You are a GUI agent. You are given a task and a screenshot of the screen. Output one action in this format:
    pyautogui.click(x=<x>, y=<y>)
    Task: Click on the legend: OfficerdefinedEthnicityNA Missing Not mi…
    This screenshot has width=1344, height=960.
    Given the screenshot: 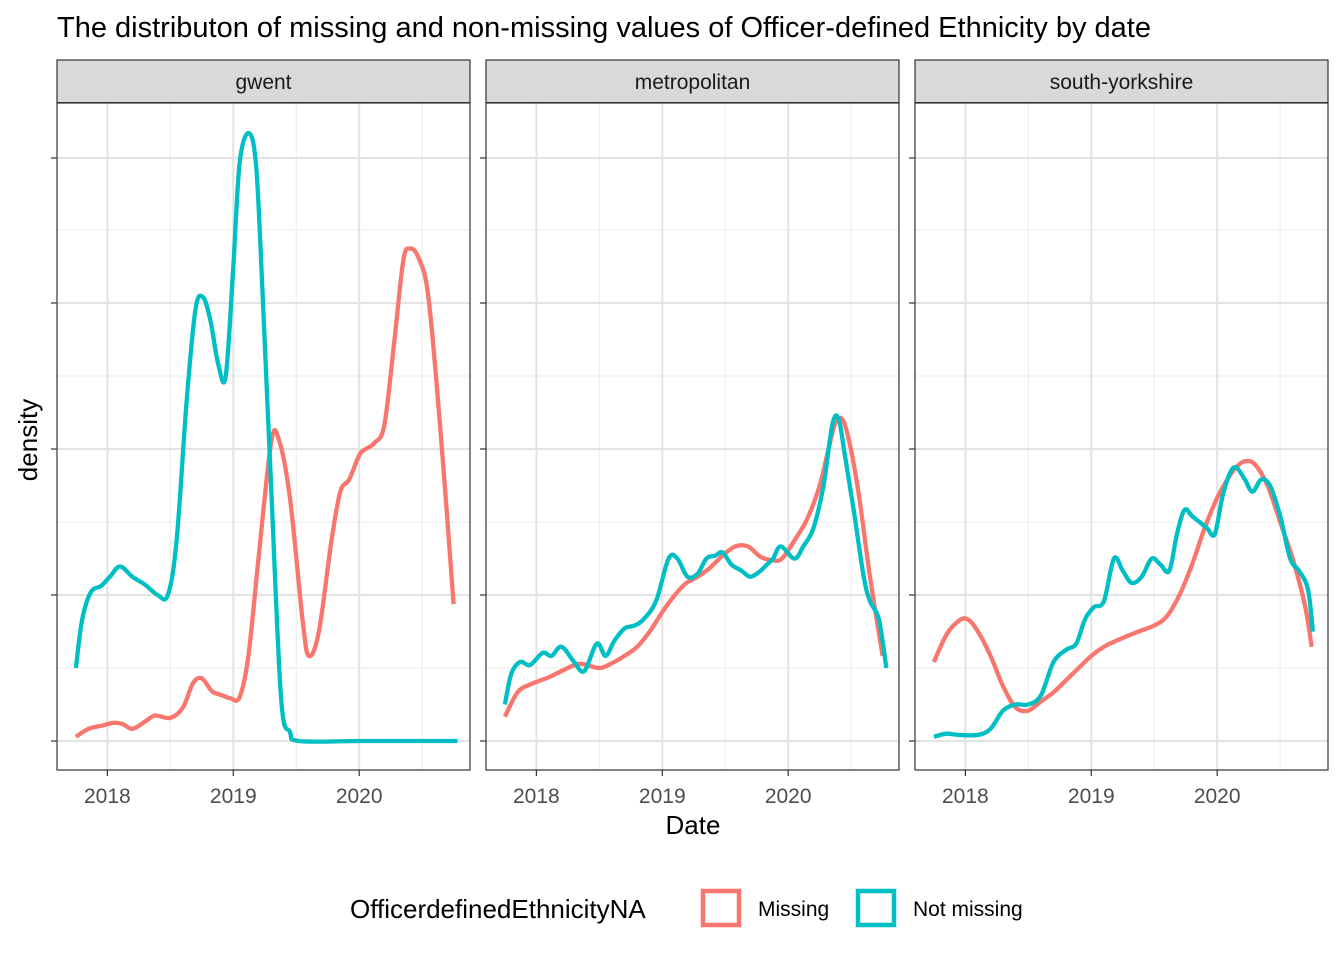 What is the action you would take?
    pyautogui.click(x=686, y=908)
    